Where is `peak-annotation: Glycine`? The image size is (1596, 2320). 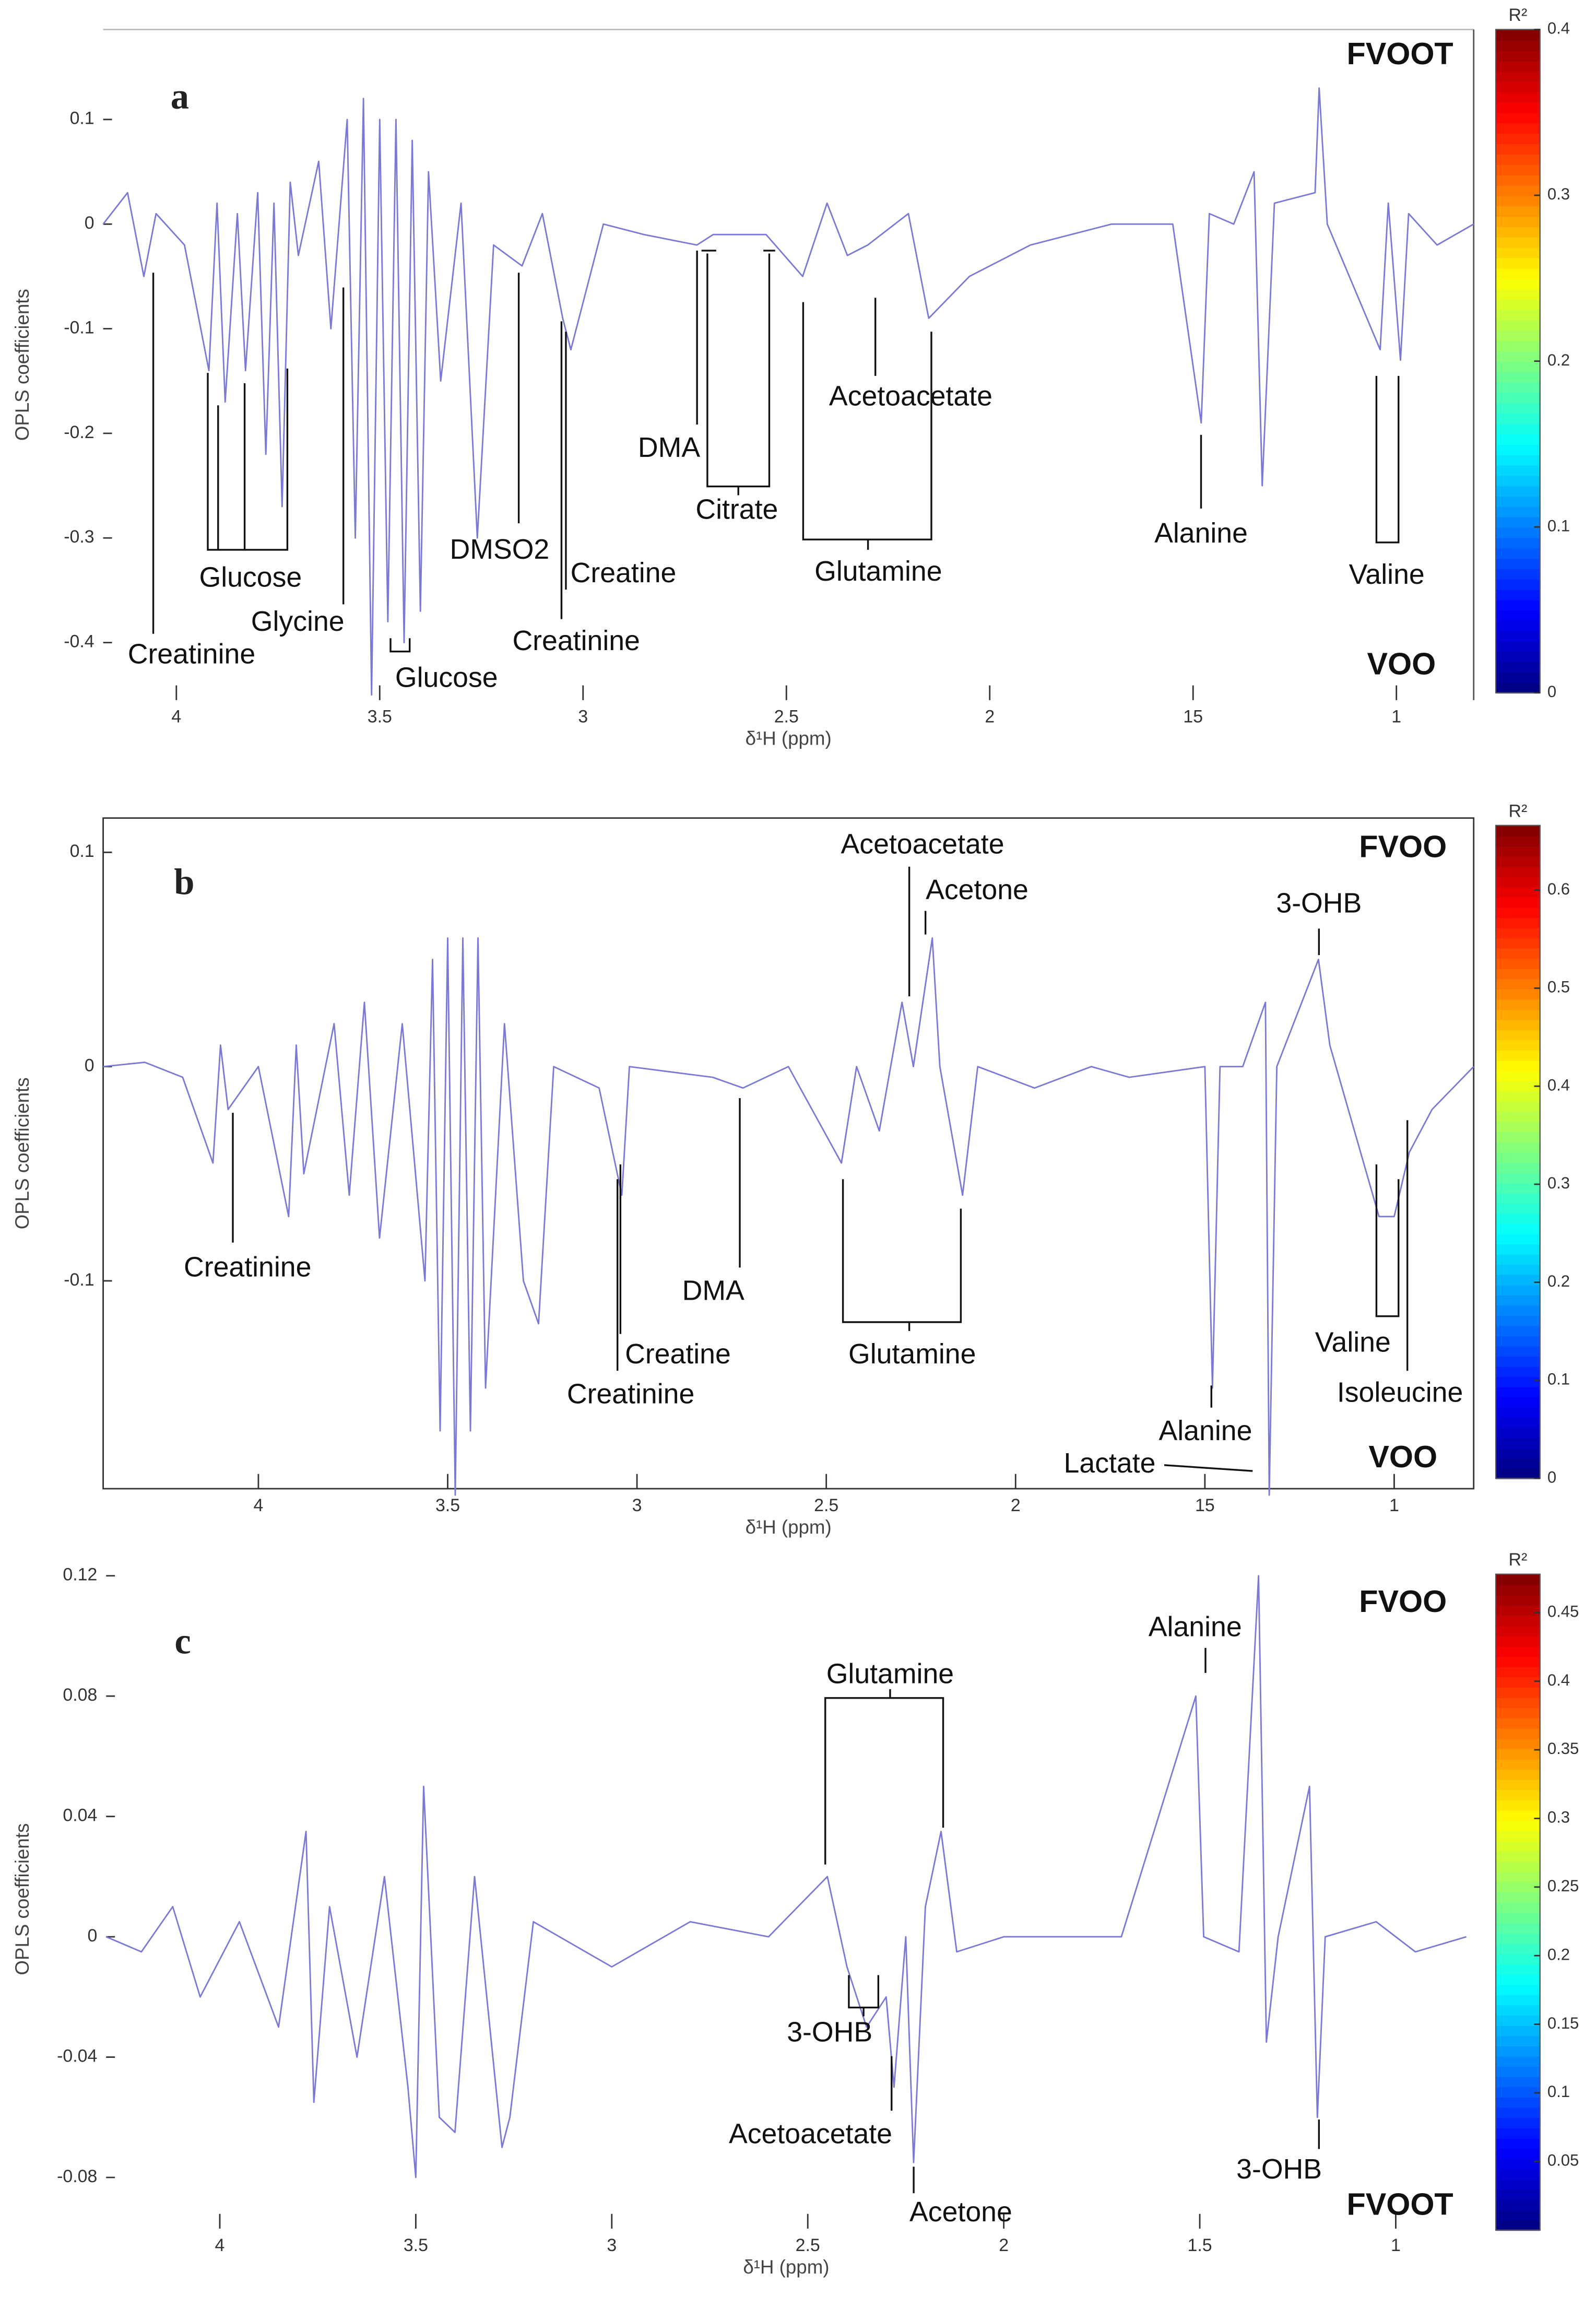
peak-annotation: Glycine is located at coordinates (298, 621).